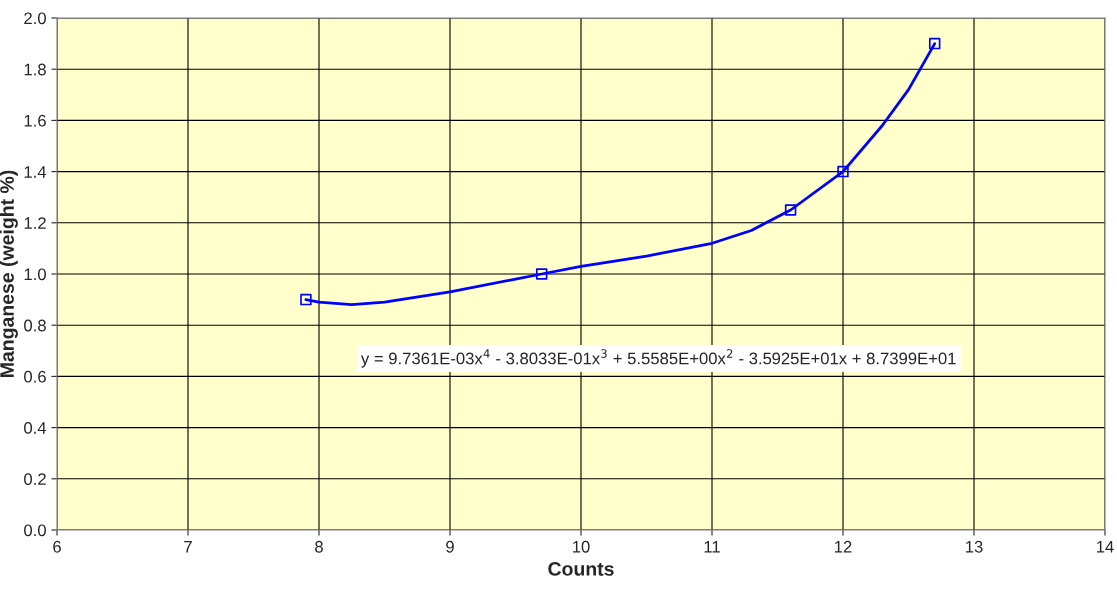 The height and width of the screenshot is (603, 1117). Describe the element at coordinates (35, 223) in the screenshot. I see `y-tick-label: 1.2` at that location.